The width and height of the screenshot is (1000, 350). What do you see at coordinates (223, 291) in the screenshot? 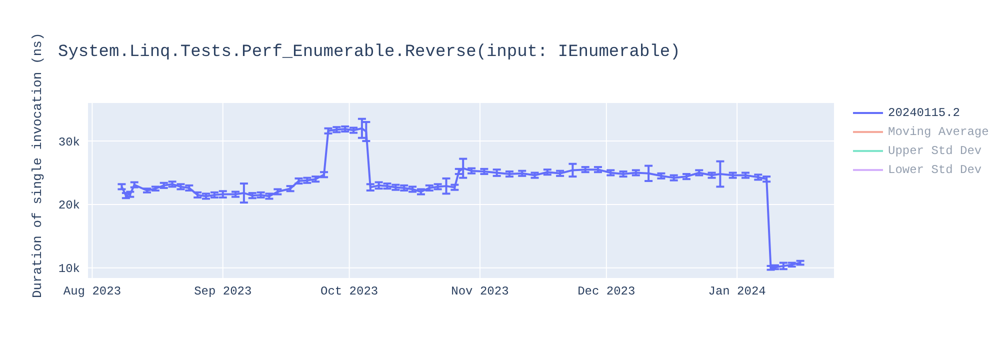
I see `x-tick-label: Sep 2023` at bounding box center [223, 291].